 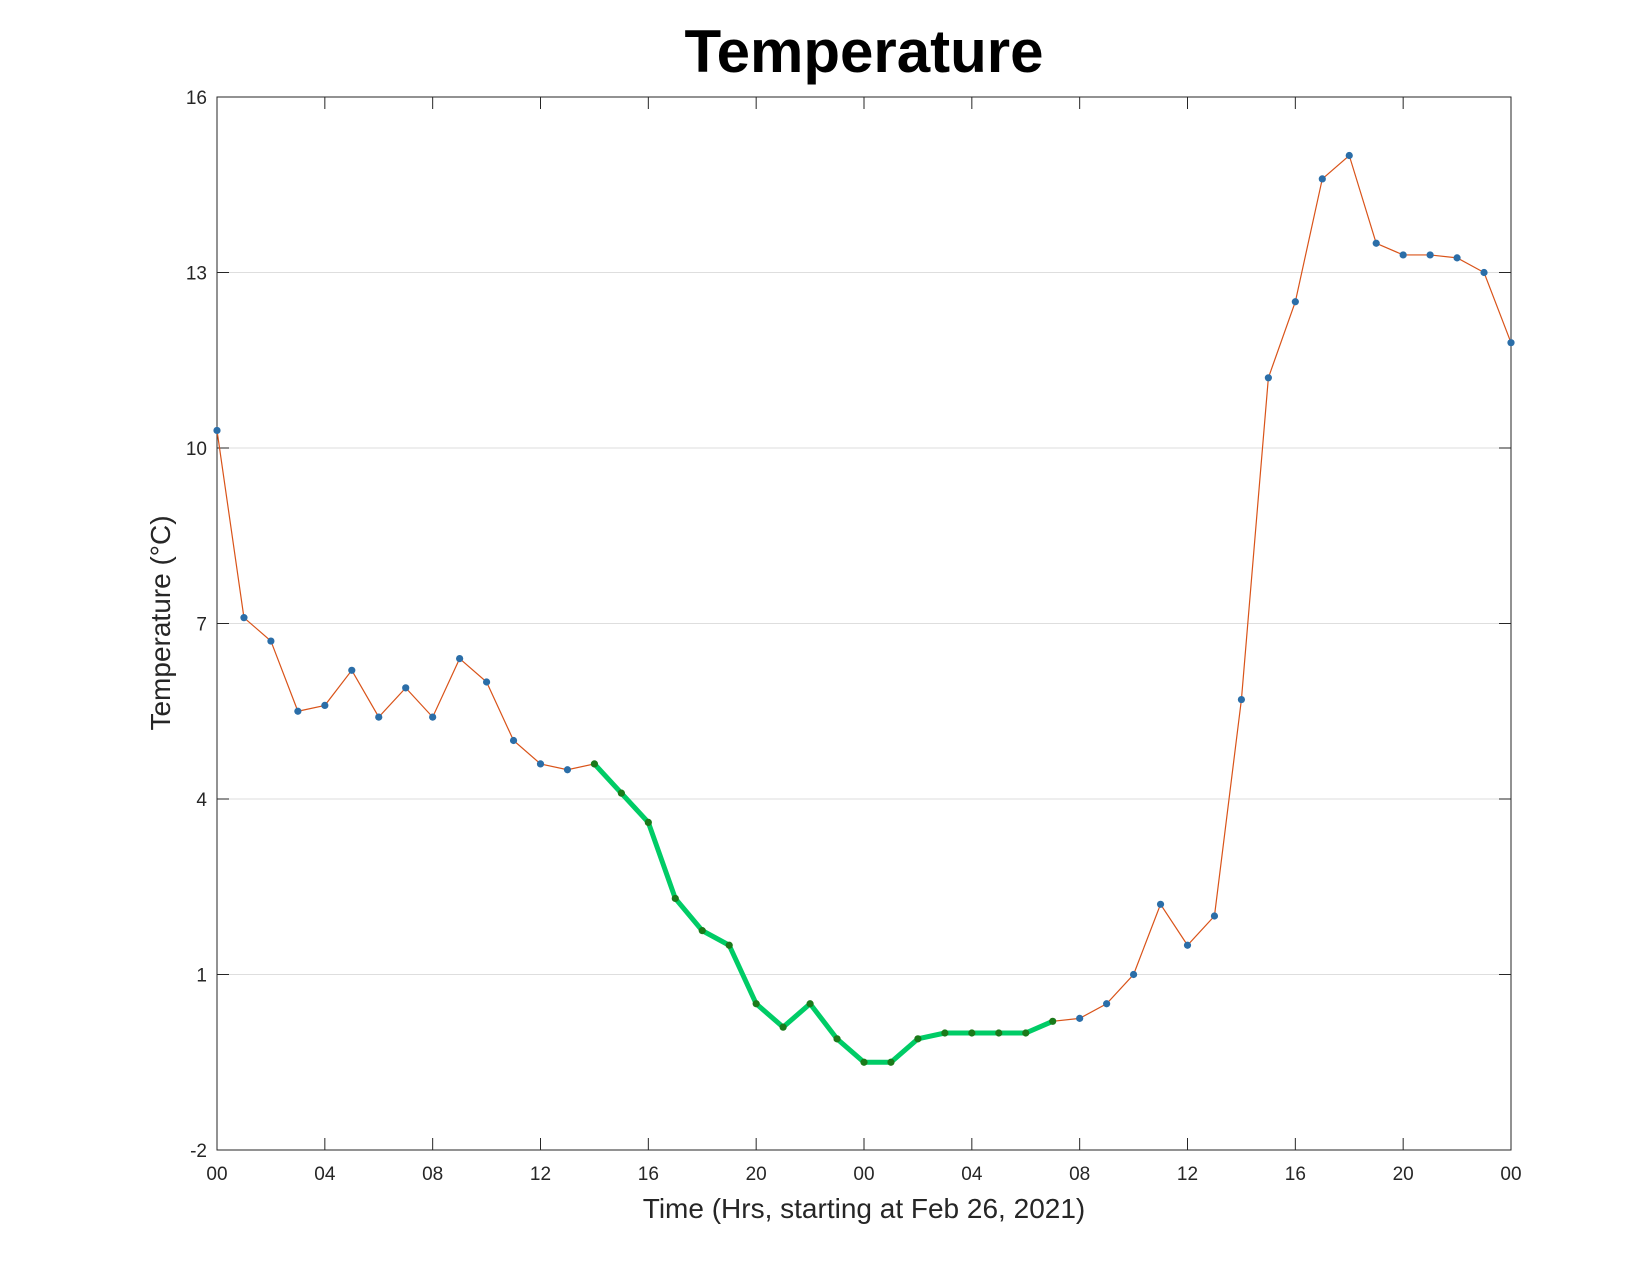 What do you see at coordinates (198, 1151) in the screenshot?
I see `y-tick-label: -2` at bounding box center [198, 1151].